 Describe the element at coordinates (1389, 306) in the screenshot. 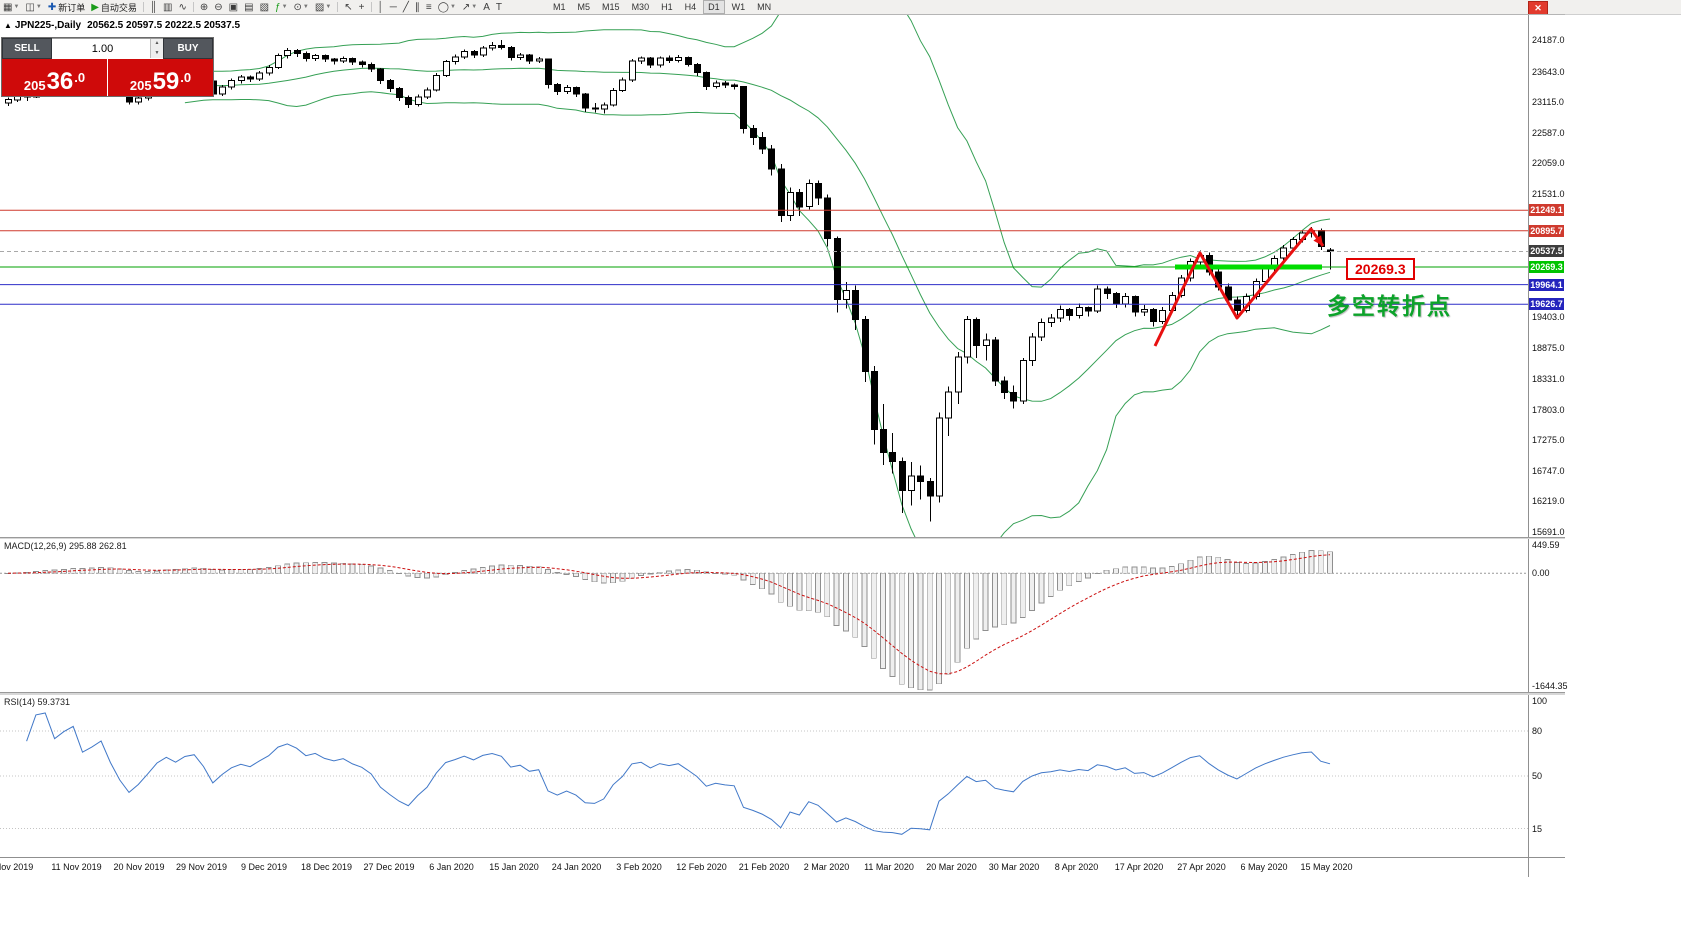

I see `turning-point-note: 多空转折点` at that location.